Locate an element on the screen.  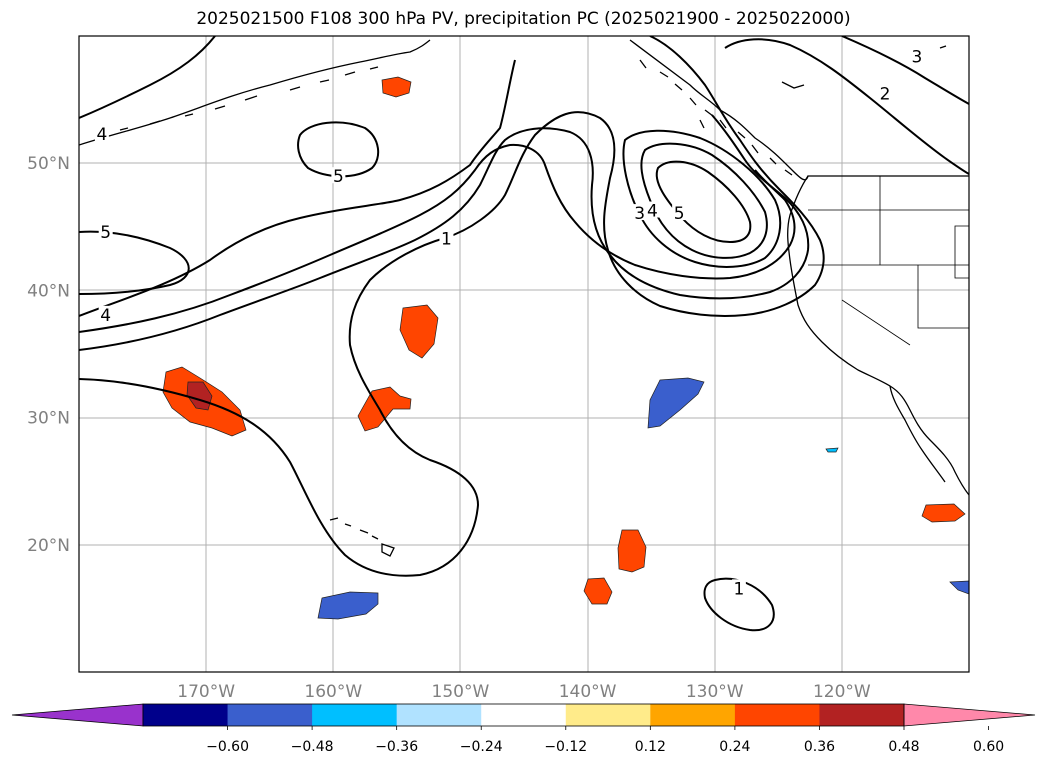
pv-contour-4-nw is located at coordinates (147, 77).